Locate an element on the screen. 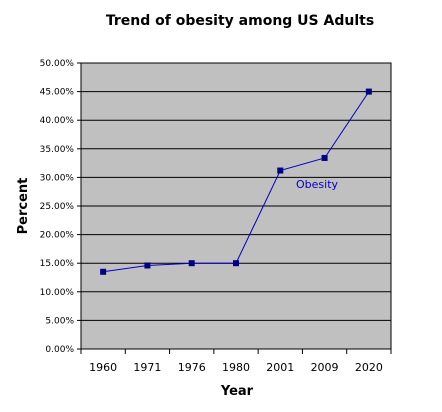  x-tick-label: 1960 is located at coordinates (103, 367).